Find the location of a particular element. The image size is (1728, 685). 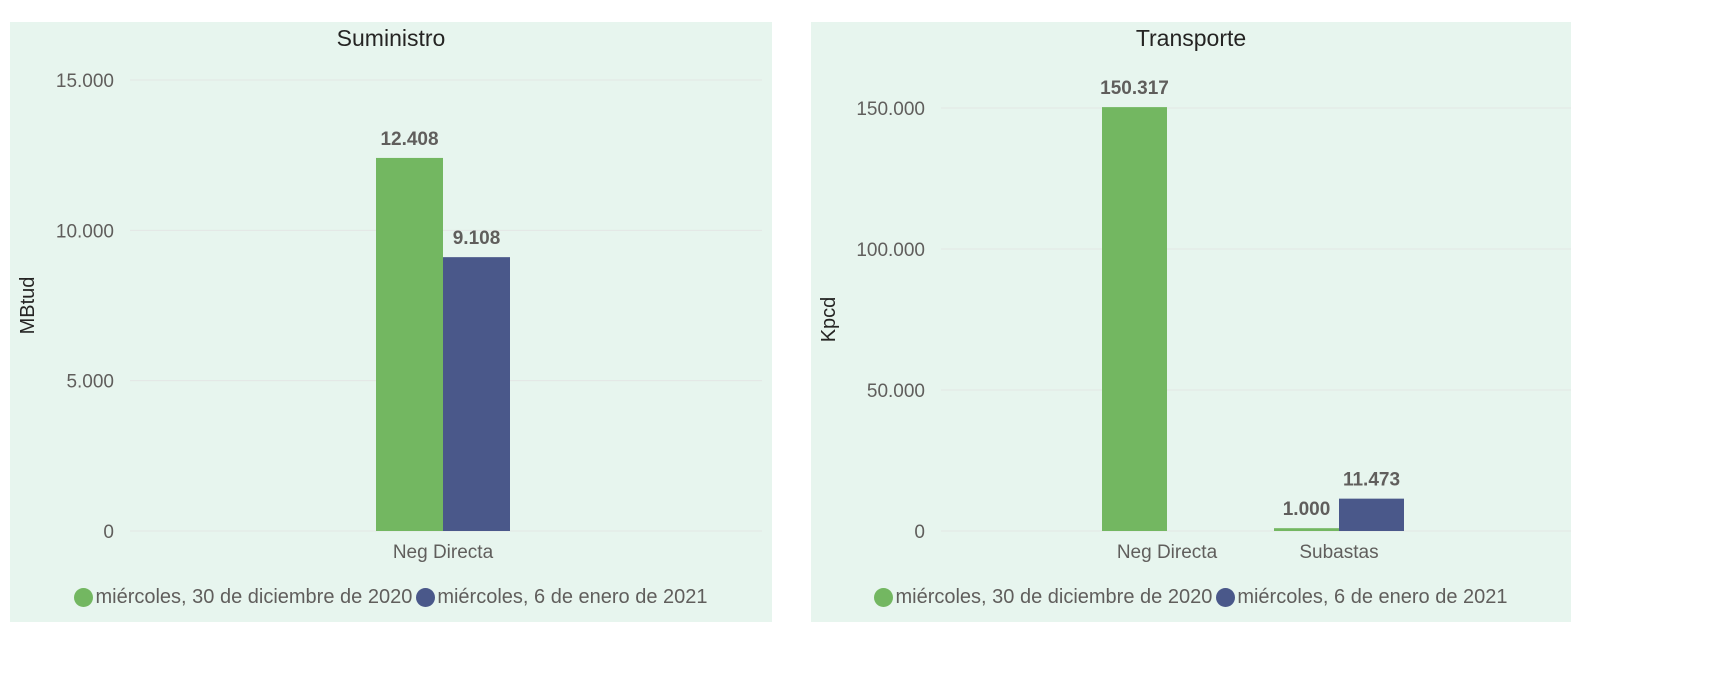

y-axis-title: Kpcd is located at coordinates (829, 320).